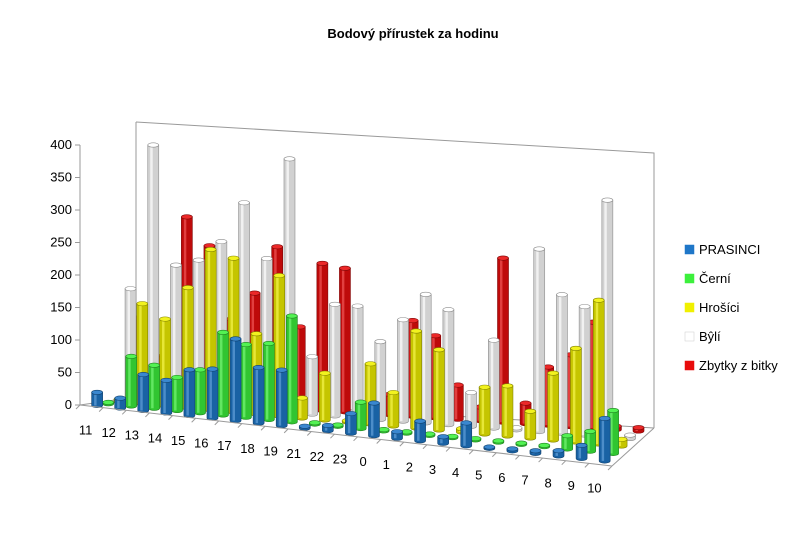 The height and width of the screenshot is (534, 800). I want to click on y-tick-label: 300, so click(61, 209).